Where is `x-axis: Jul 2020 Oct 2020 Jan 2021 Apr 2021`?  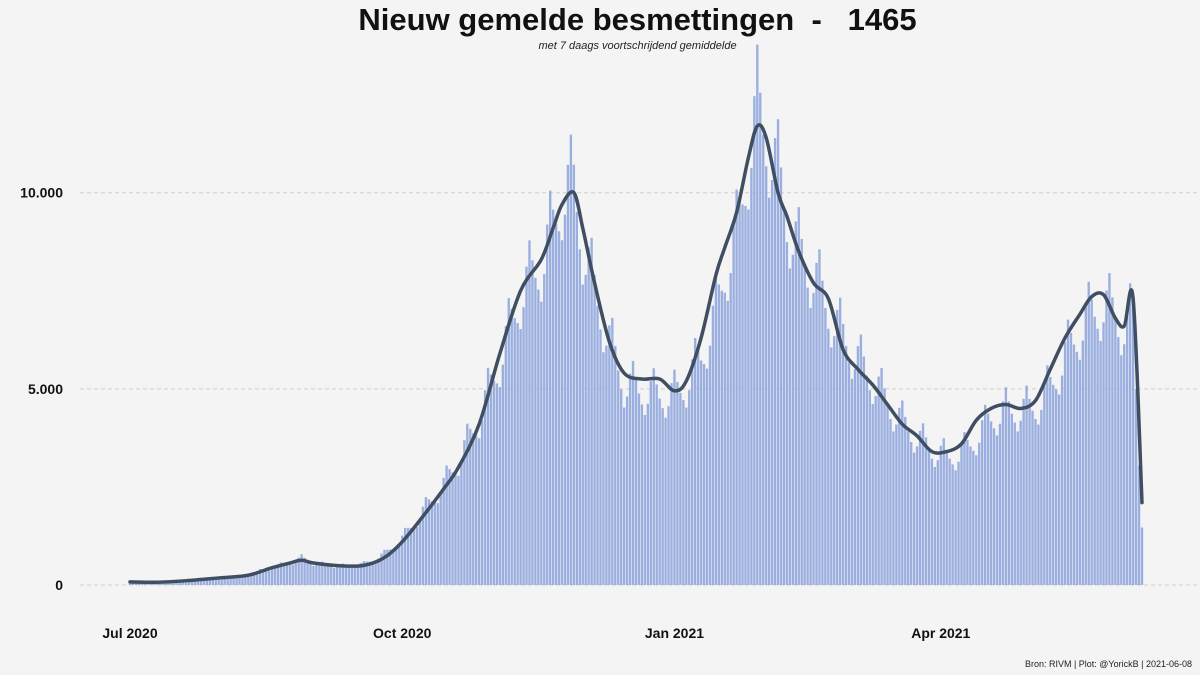
x-axis: Jul 2020 Oct 2020 Jan 2021 Apr 2021 is located at coordinates (536, 633).